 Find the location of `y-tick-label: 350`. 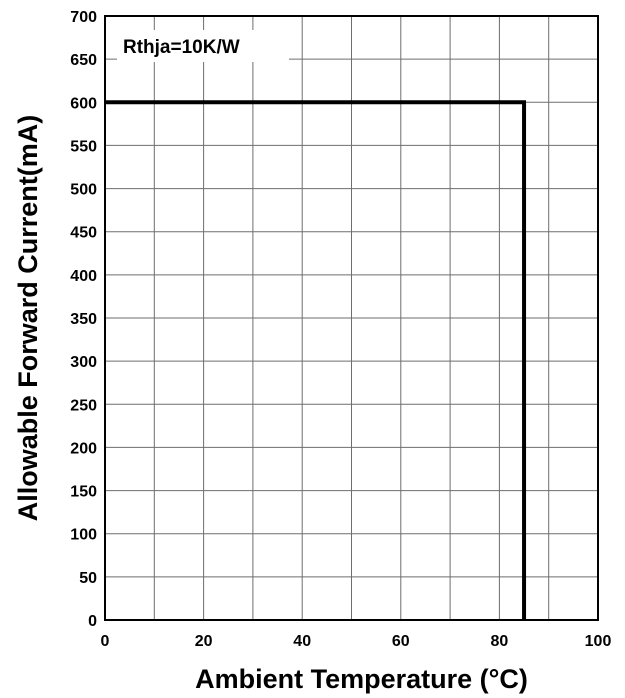

y-tick-label: 350 is located at coordinates (83, 319).